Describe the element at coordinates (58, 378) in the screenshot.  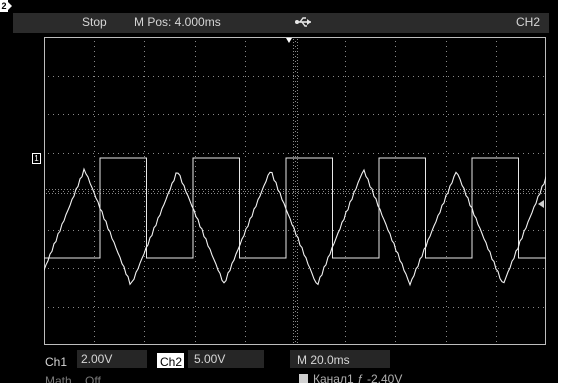
I see `math-label: Math` at that location.